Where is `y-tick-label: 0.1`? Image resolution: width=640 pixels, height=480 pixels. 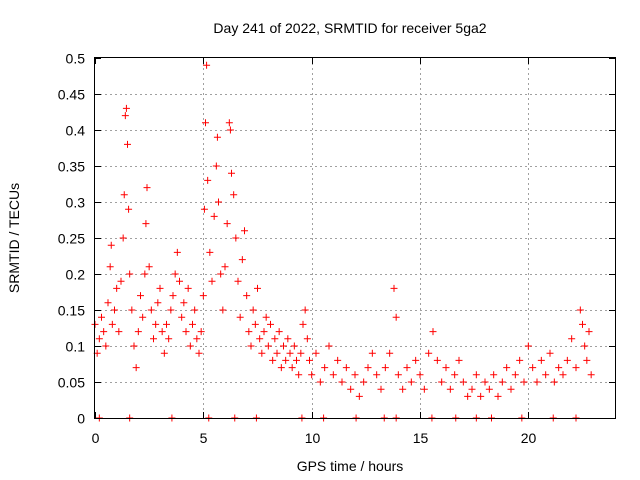 y-tick-label: 0.1 is located at coordinates (76, 347).